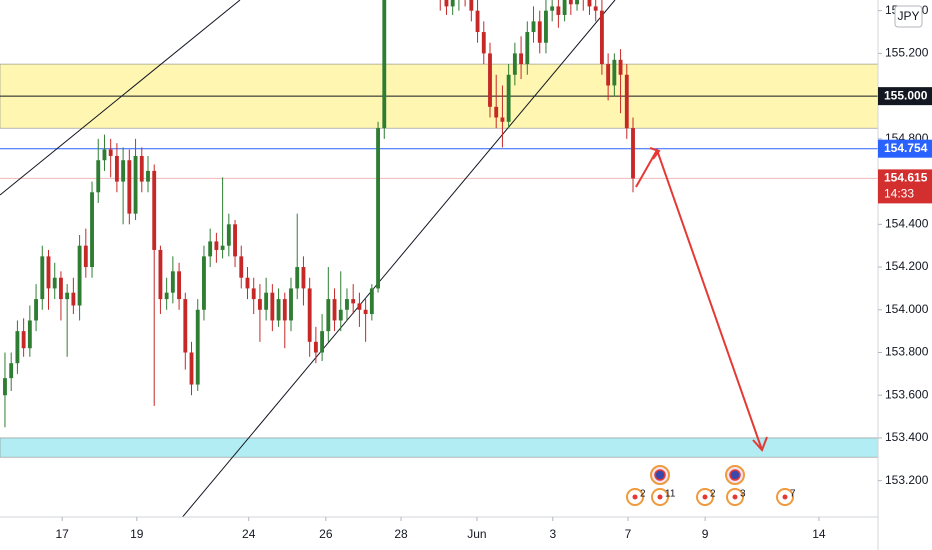  Describe the element at coordinates (120, 98) in the screenshot. I see `trendline` at that location.